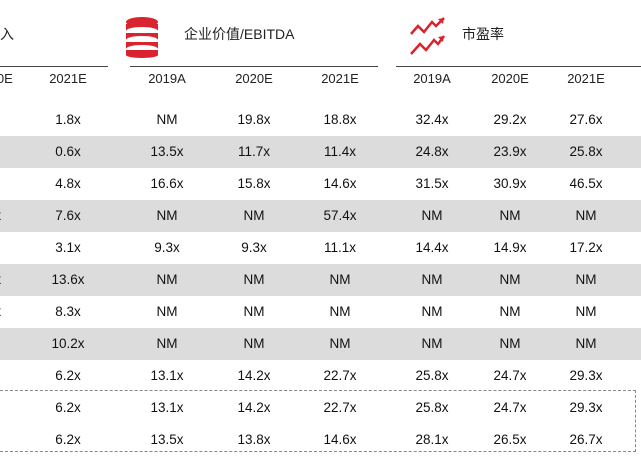  What do you see at coordinates (510, 151) in the screenshot?
I see `table-cell: 23.9x` at bounding box center [510, 151].